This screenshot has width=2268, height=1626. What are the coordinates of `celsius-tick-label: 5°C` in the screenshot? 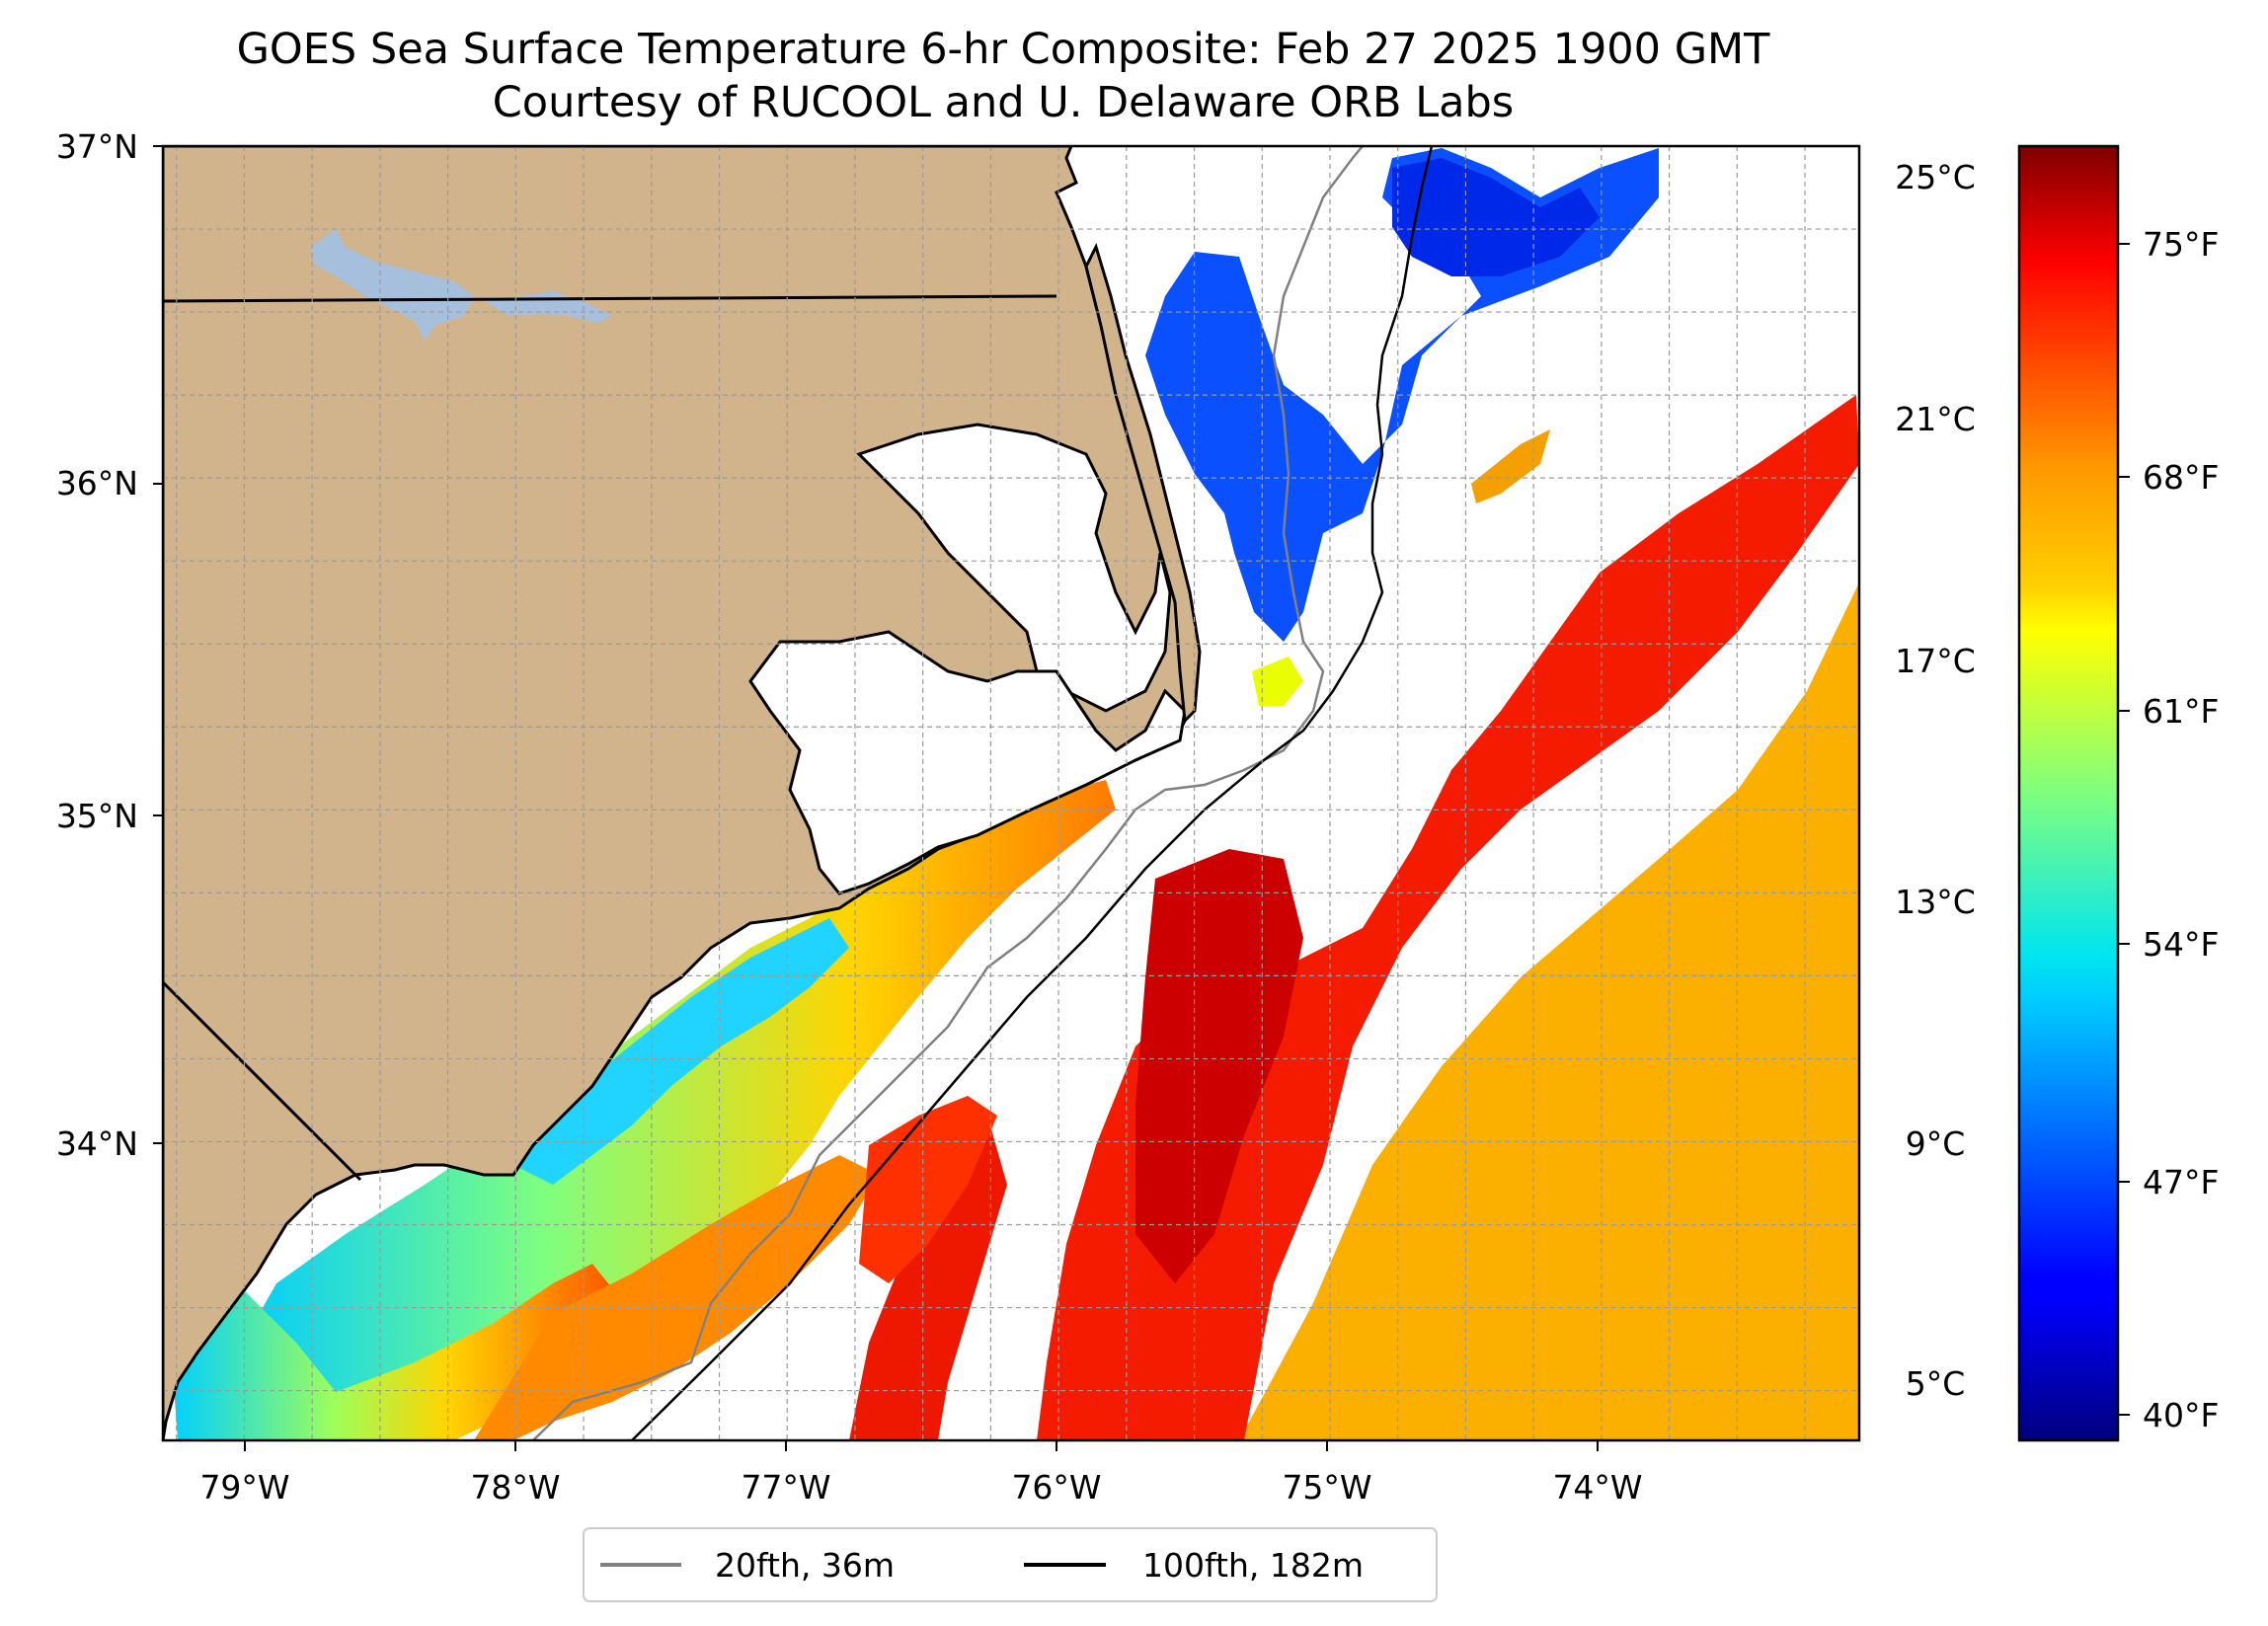 It's located at (1936, 1383).